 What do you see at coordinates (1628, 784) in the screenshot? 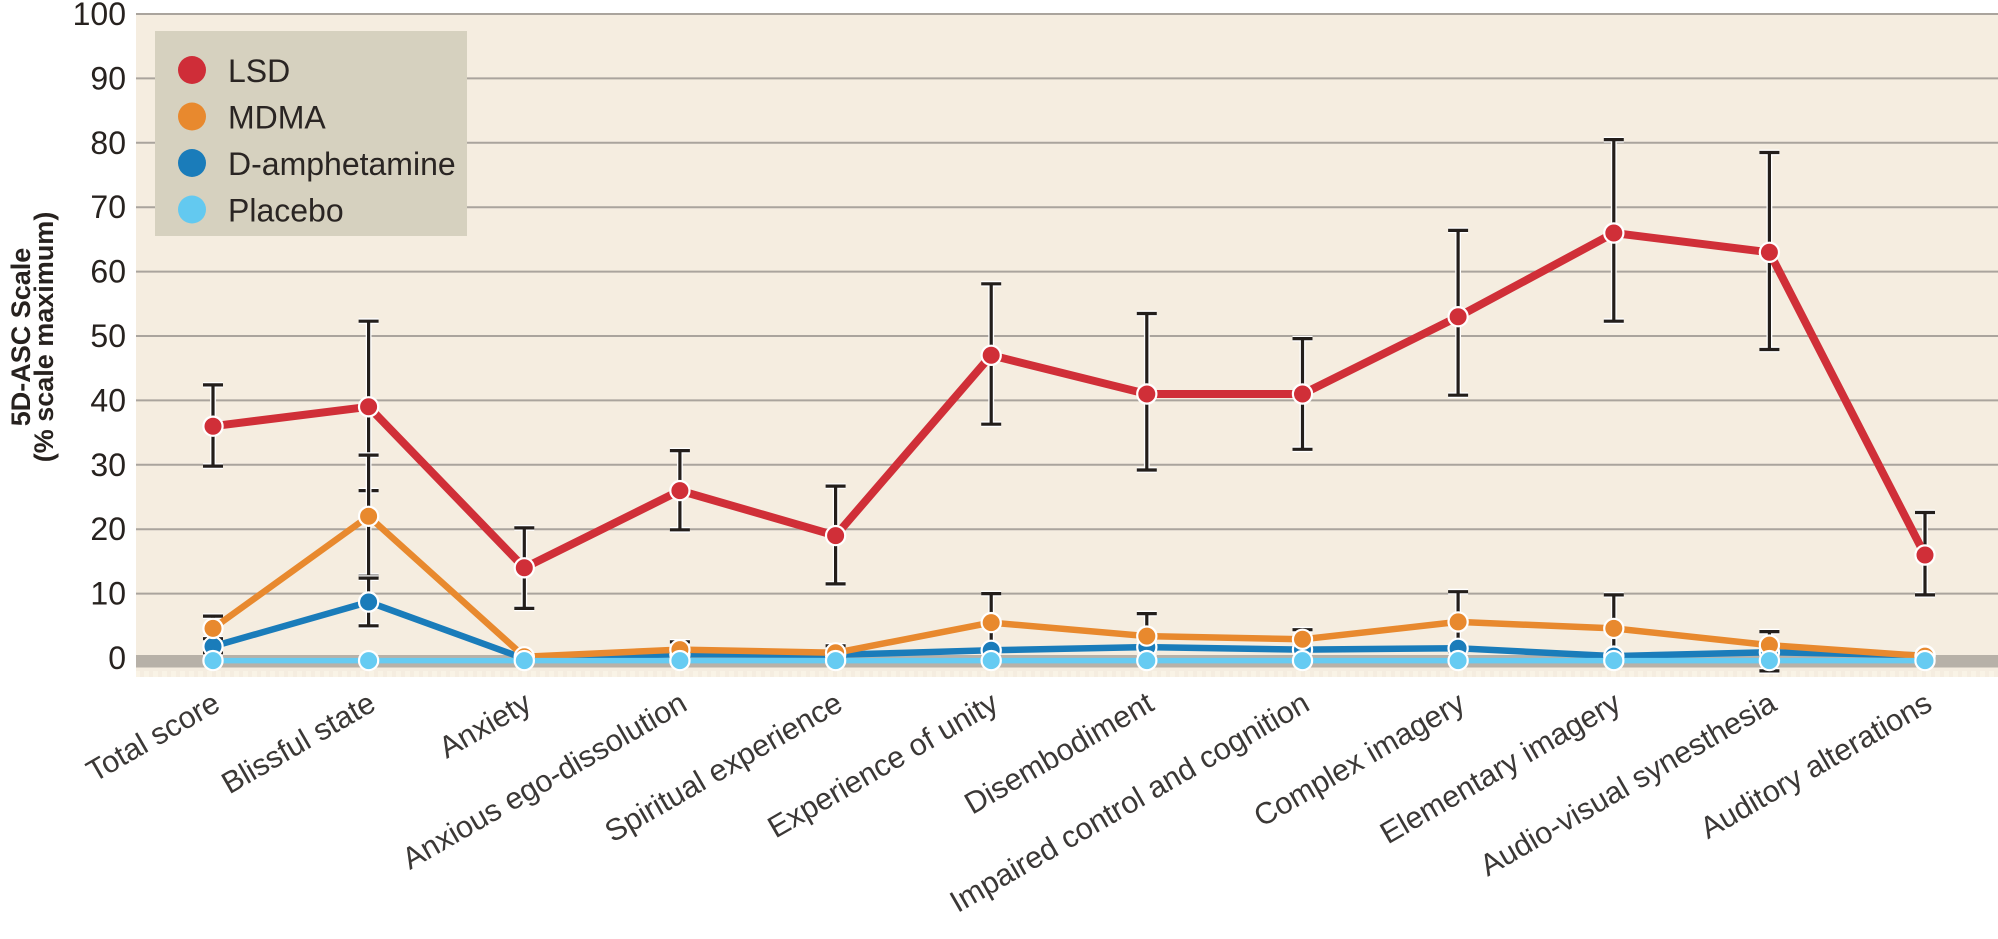
I see `svg-text: Audio-visual synesthesia` at bounding box center [1628, 784].